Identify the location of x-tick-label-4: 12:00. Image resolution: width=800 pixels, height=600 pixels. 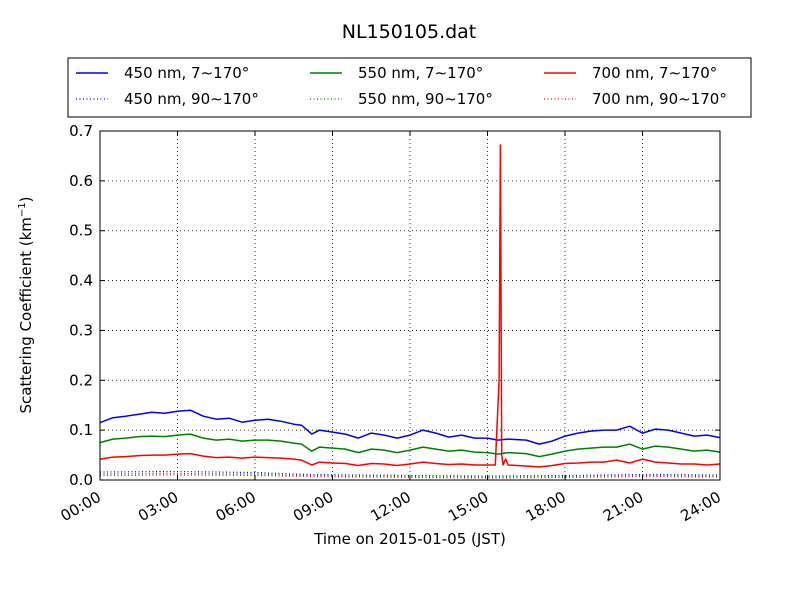
(391, 506).